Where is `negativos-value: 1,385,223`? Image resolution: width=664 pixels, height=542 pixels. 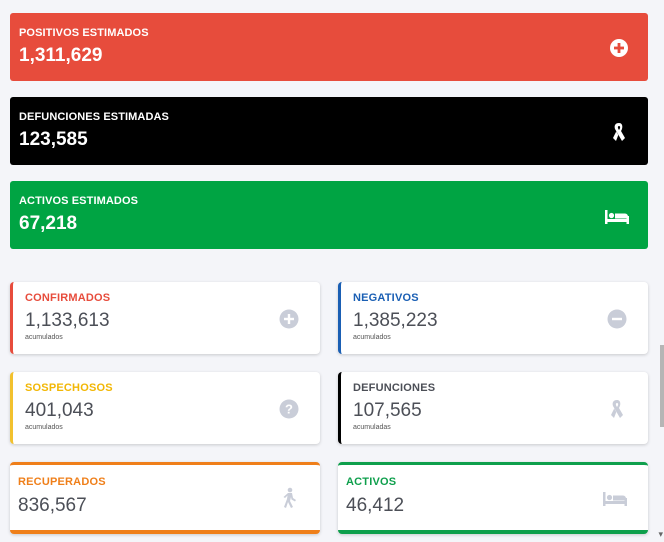 negativos-value: 1,385,223 is located at coordinates (395, 320).